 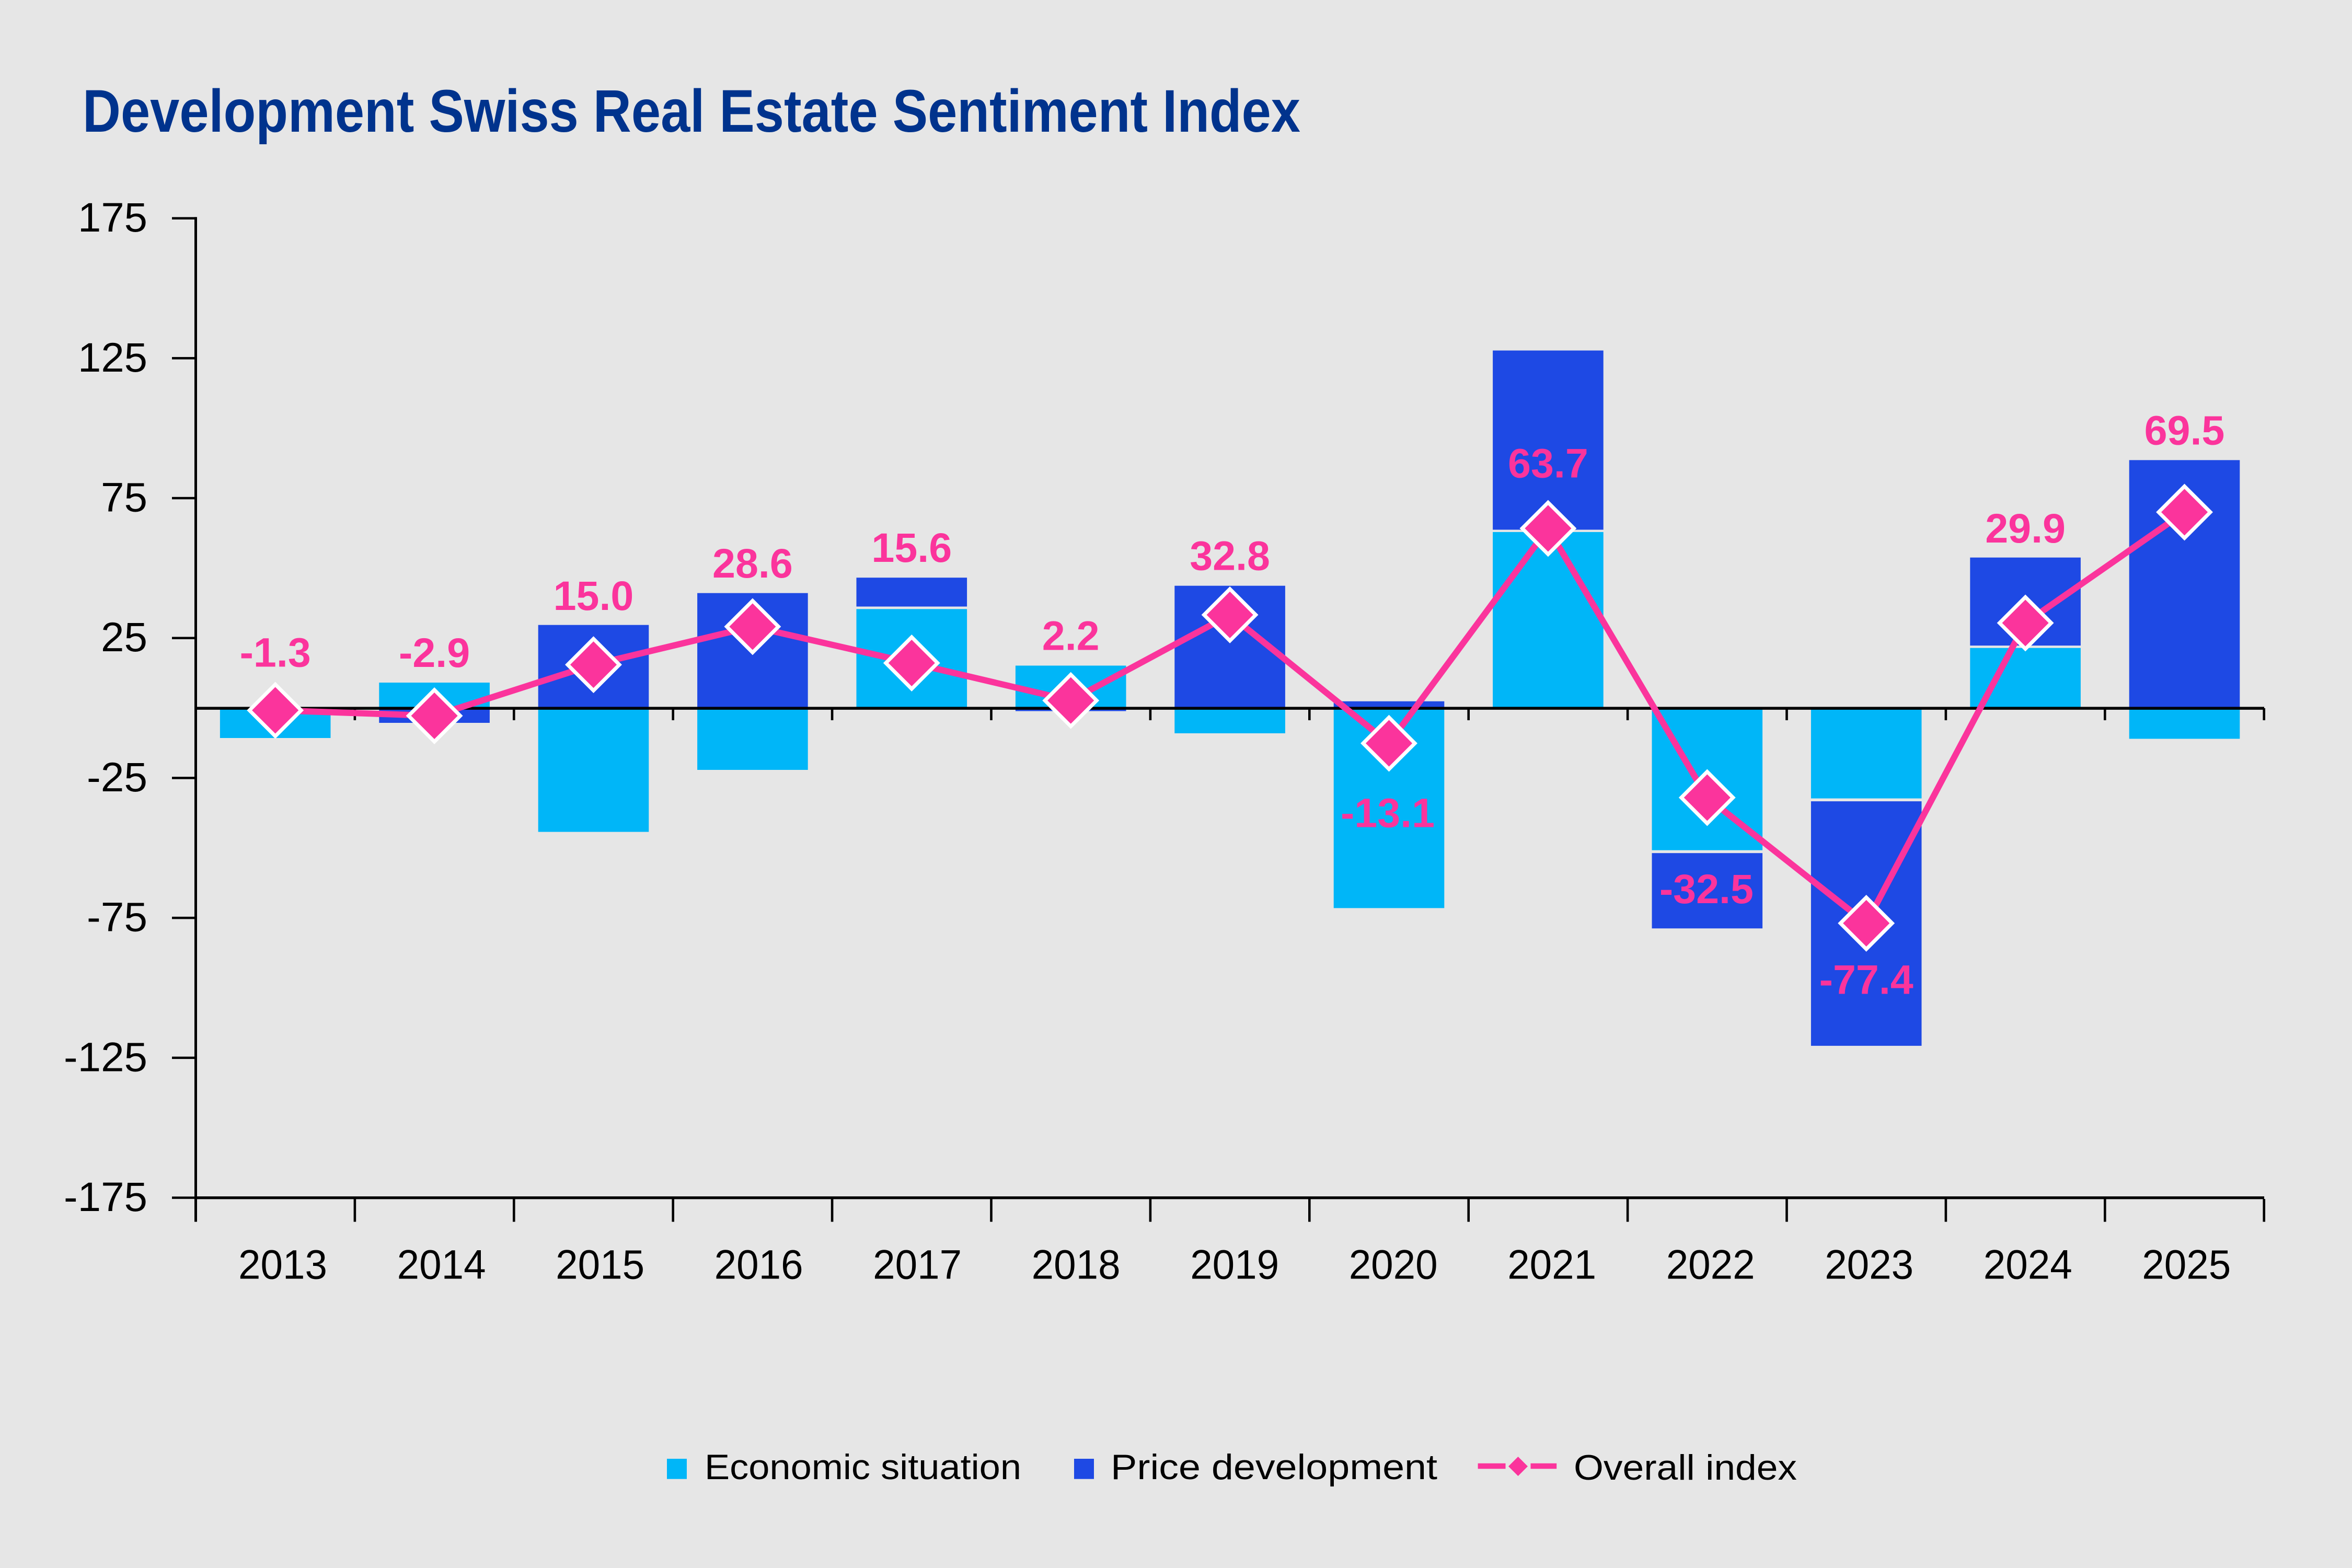 What do you see at coordinates (1234, 1264) in the screenshot?
I see `svg-text: 2019` at bounding box center [1234, 1264].